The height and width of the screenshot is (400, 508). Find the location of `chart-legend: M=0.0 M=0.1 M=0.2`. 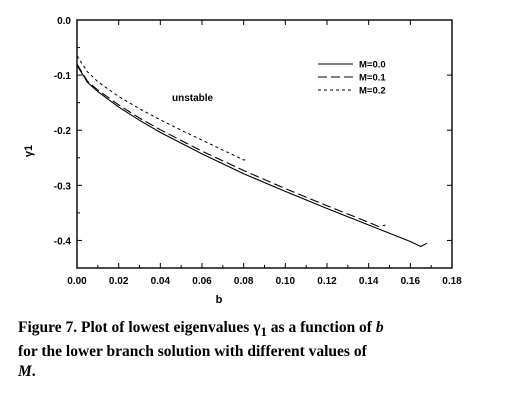

chart-legend: M=0.0 M=0.1 M=0.2 is located at coordinates (352, 78).